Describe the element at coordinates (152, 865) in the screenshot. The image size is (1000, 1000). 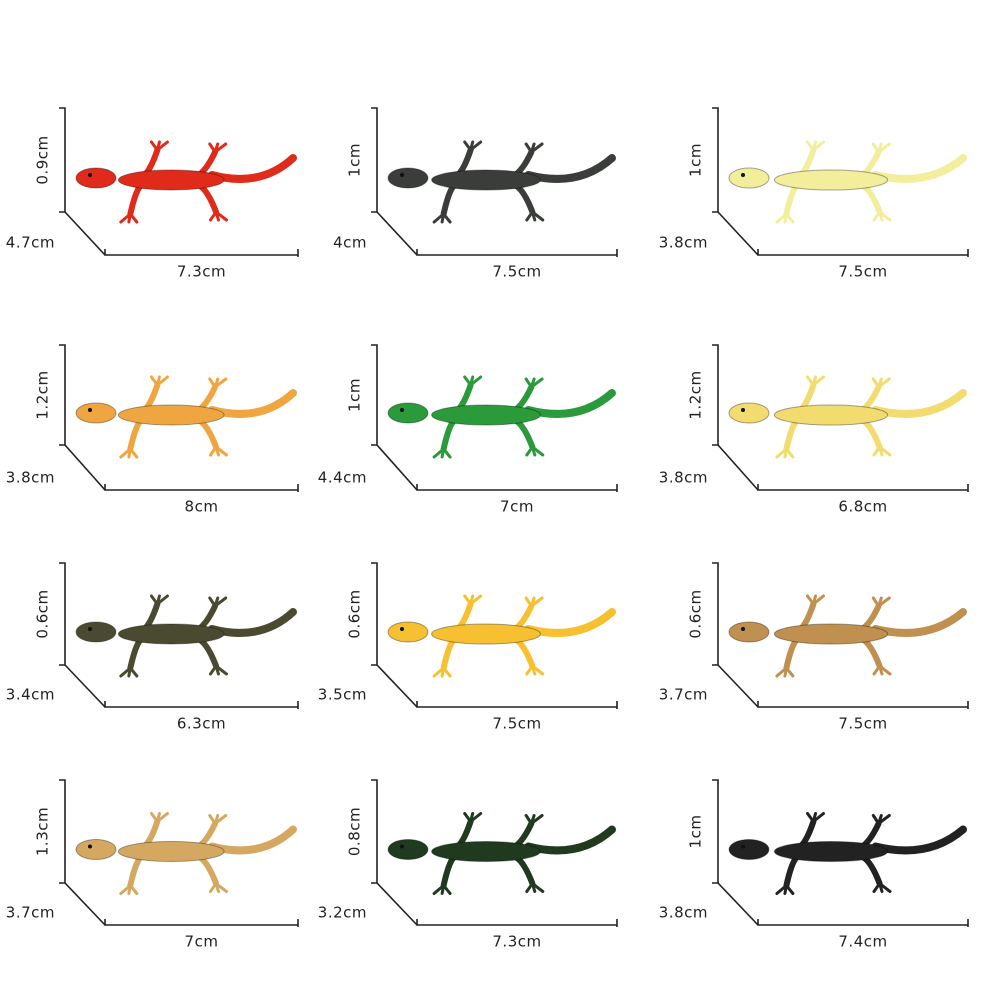
I see `product-cell: 1.3cm 3.7cm 7cm` at that location.